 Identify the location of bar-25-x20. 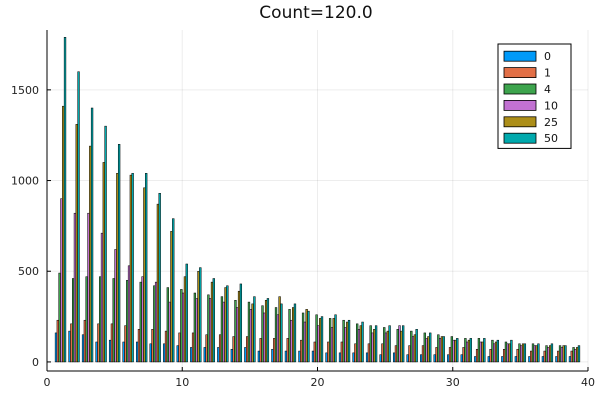
(320, 340).